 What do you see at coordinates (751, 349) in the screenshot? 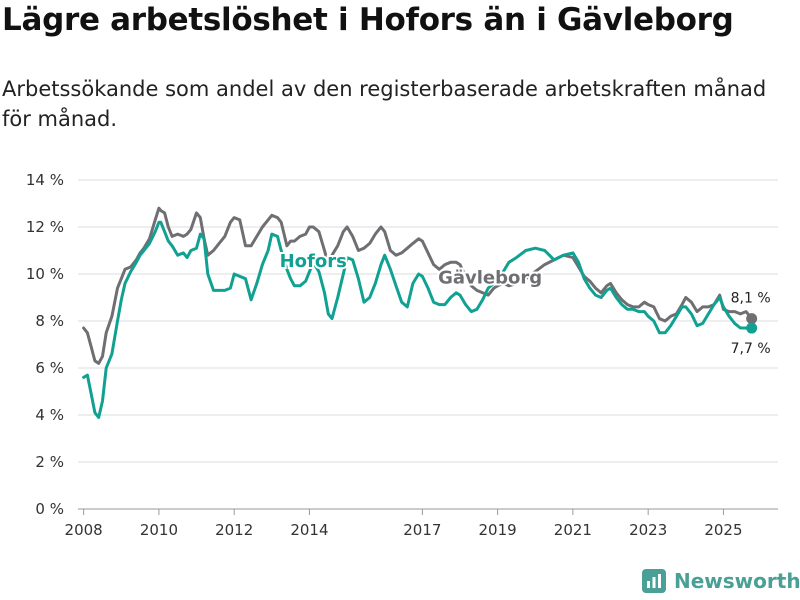
I see `end-value-label: 7,7 %` at bounding box center [751, 349].